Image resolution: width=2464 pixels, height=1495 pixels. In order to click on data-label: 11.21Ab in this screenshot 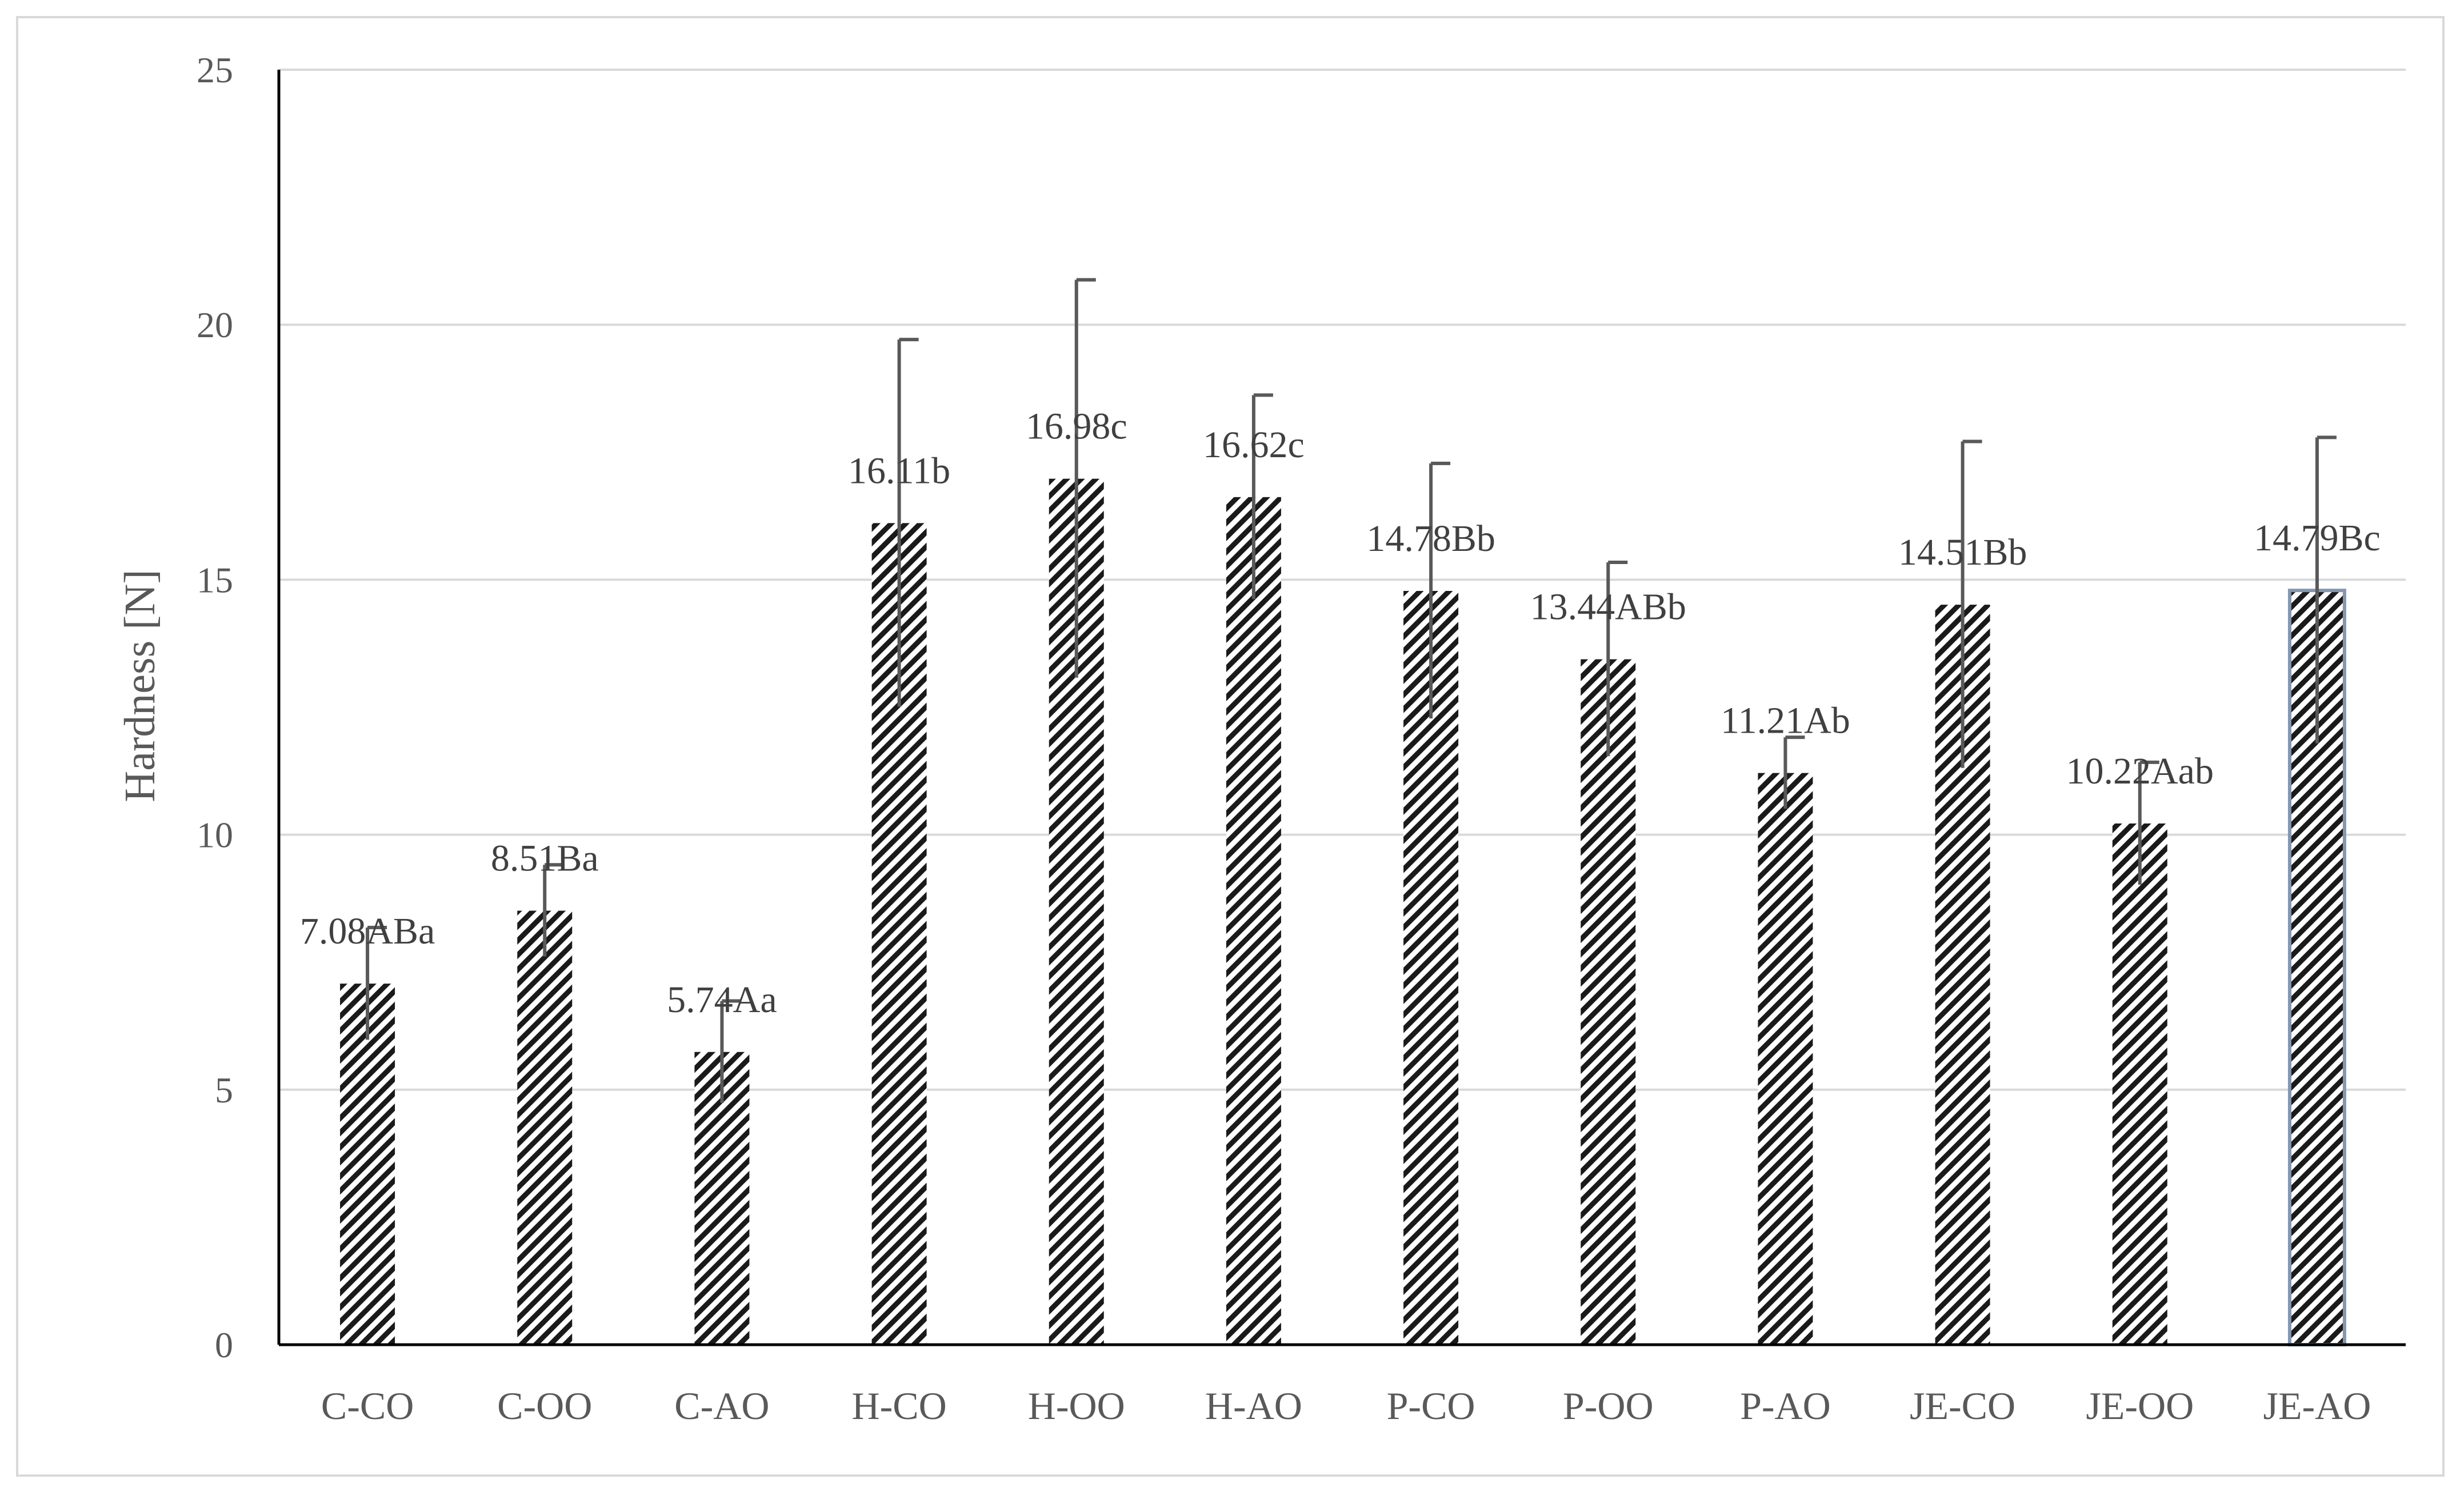, I will do `click(1785, 721)`.